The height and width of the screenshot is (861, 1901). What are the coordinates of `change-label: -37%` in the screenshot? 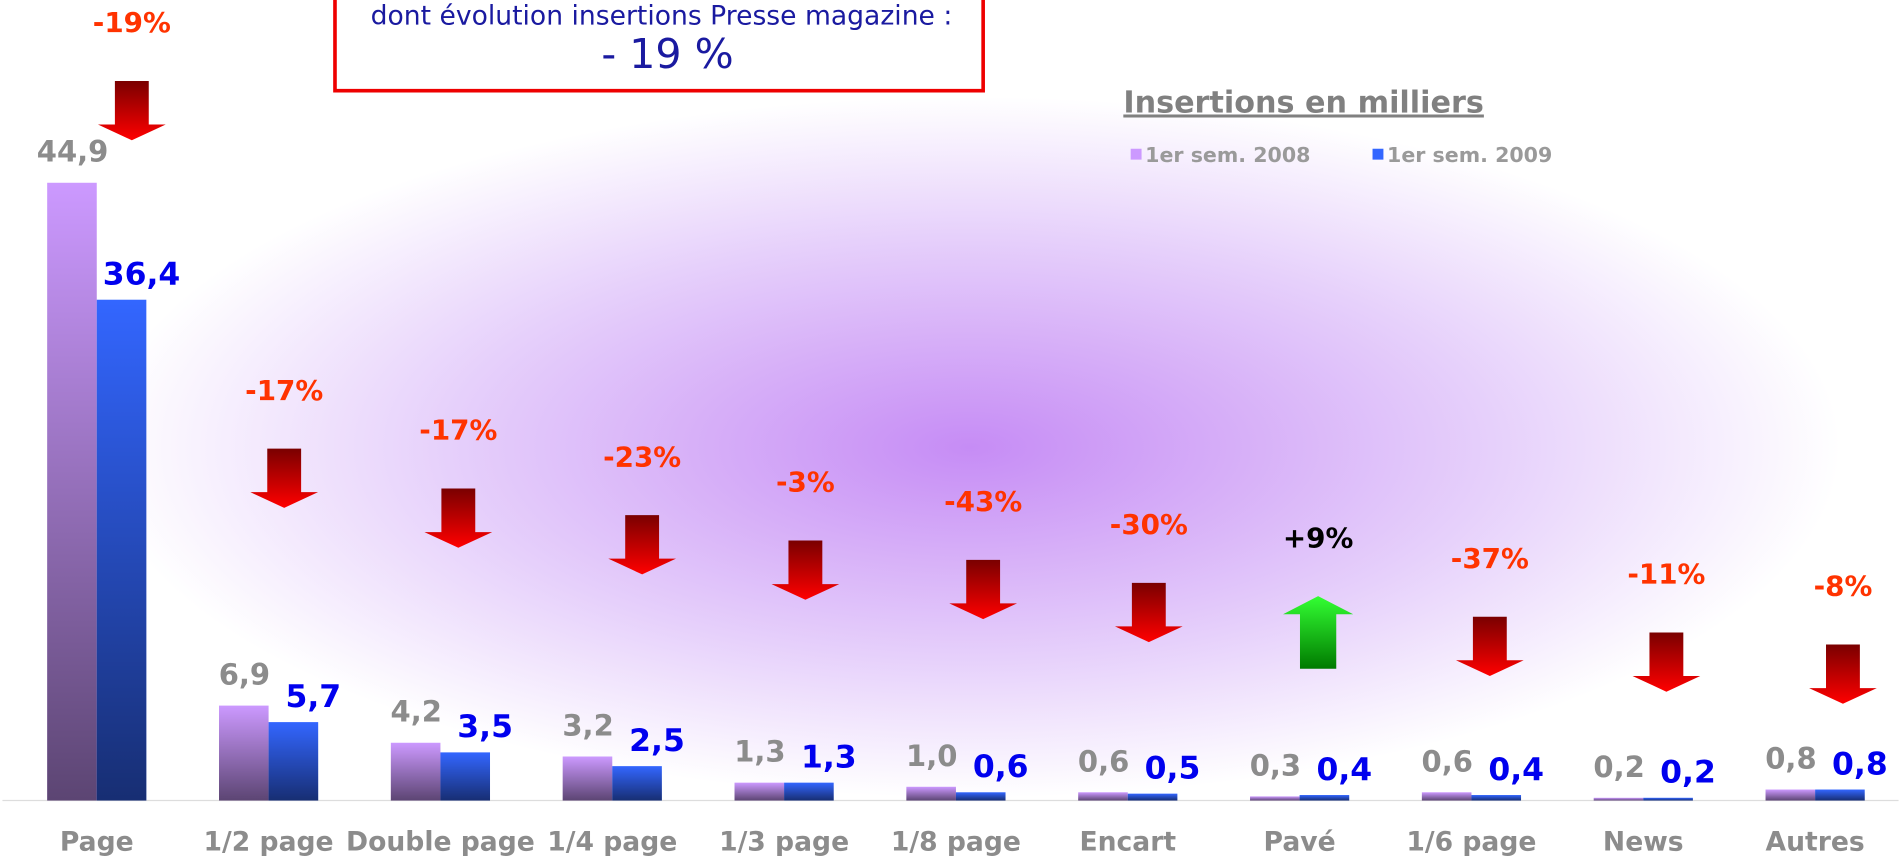 It's located at (1490, 558).